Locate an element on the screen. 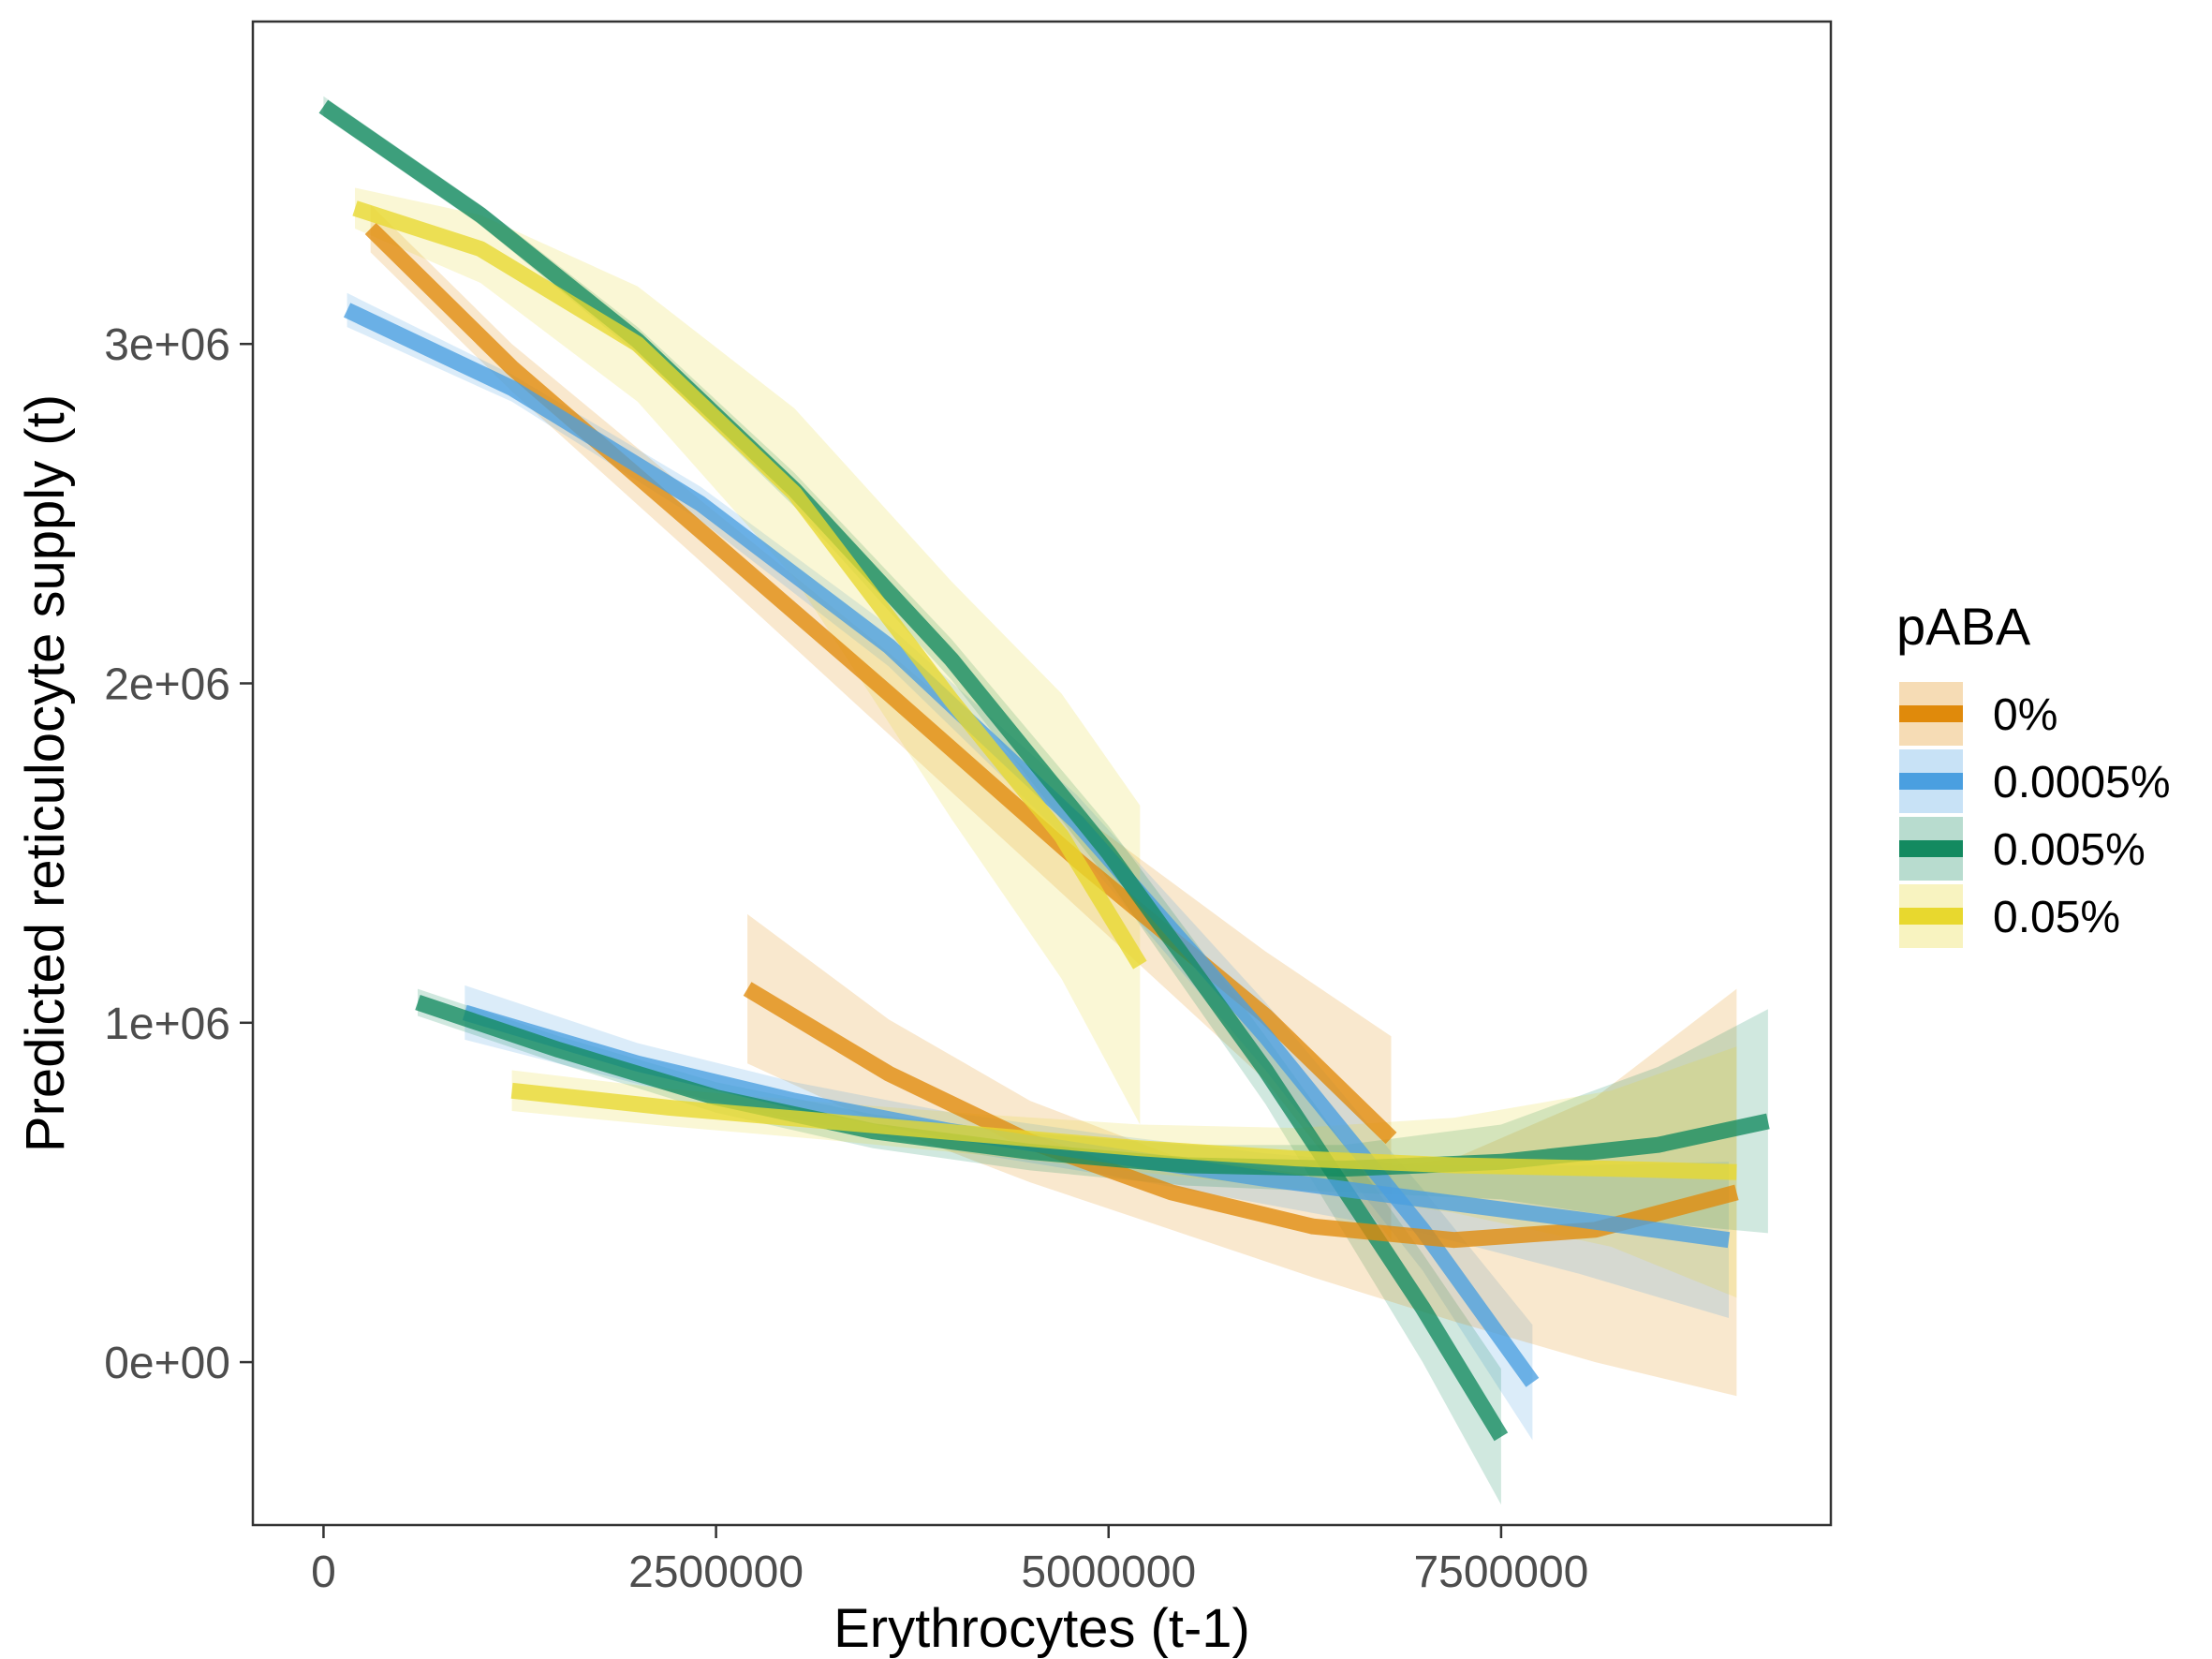  y-tick-label: 3e+06 is located at coordinates (167, 345).